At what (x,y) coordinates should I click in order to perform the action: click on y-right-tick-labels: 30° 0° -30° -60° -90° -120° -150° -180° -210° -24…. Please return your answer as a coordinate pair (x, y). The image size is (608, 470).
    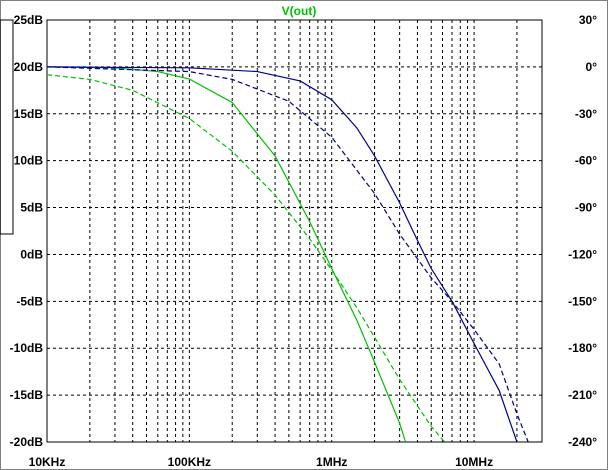
    Looking at the image, I should click on (582, 231).